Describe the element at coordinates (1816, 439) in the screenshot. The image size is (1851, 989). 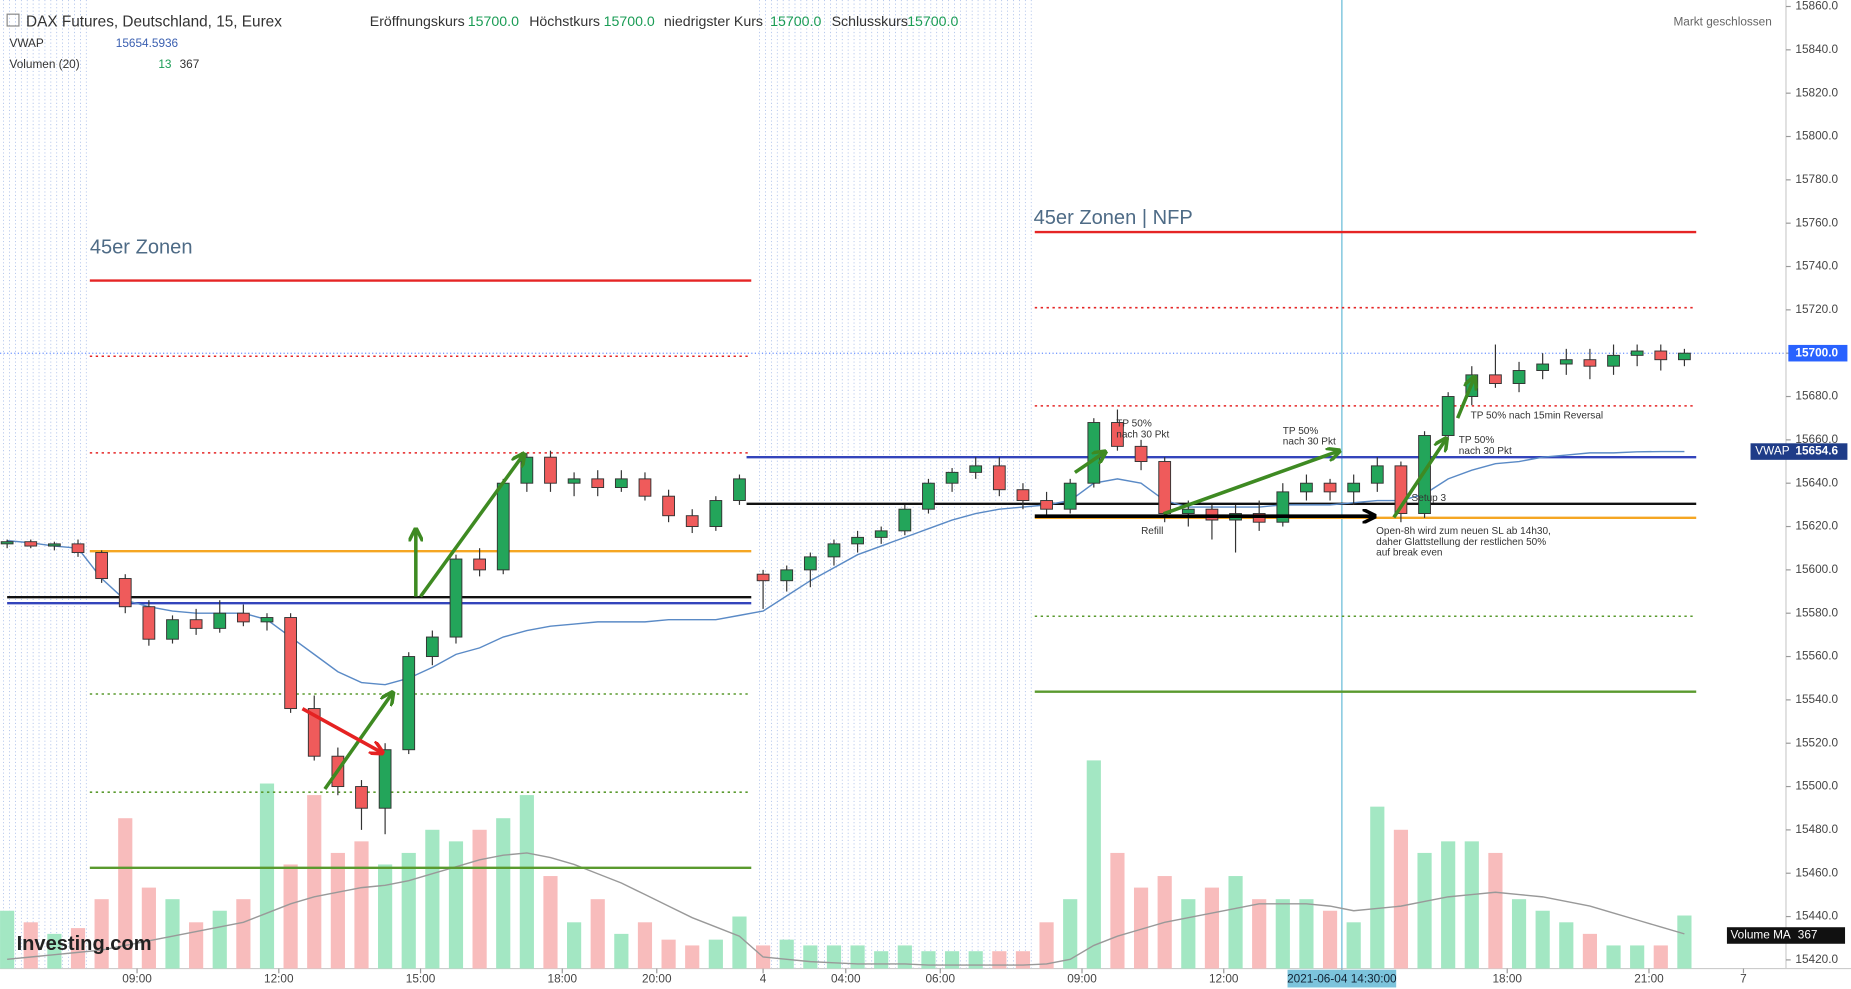
I see `y-tick-label: 15660.0` at that location.